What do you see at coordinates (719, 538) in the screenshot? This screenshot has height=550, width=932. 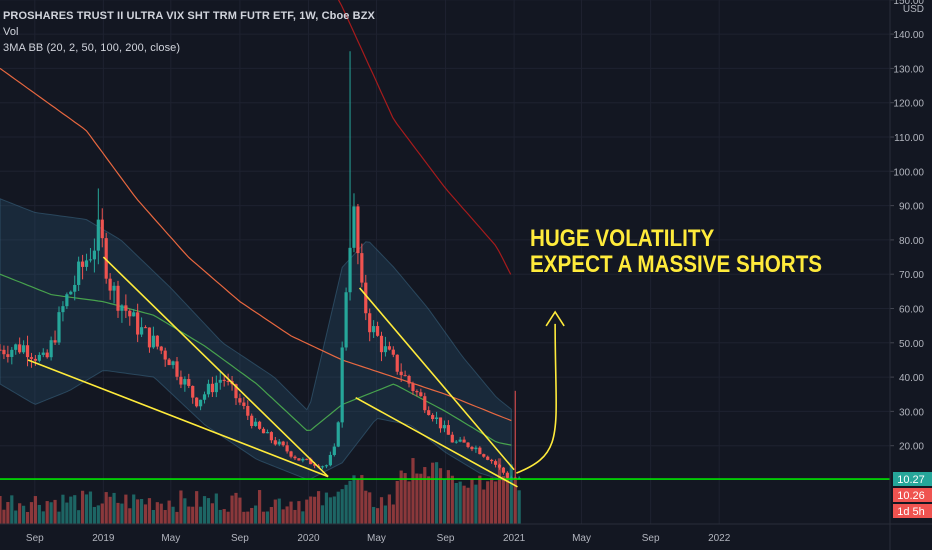 I see `x-tick-label: 2022` at bounding box center [719, 538].